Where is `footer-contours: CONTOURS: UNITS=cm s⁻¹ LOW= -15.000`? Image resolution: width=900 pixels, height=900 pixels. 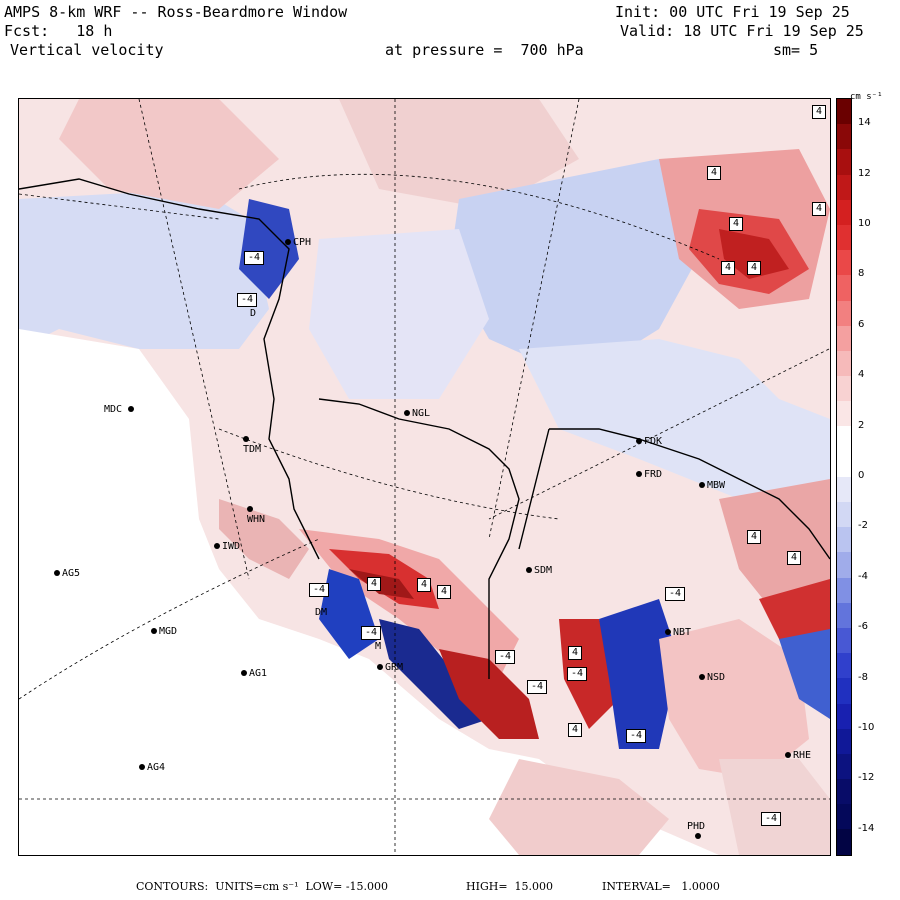
footer-contours: CONTOURS: UNITS=cm s⁻¹ LOW= -15.000 is located at coordinates (262, 886).